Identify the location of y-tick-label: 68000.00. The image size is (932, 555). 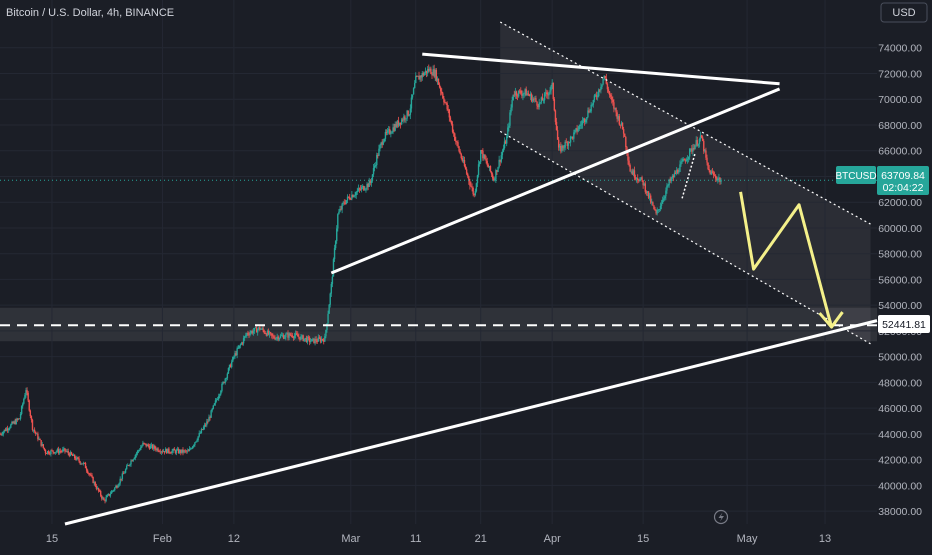
(900, 126).